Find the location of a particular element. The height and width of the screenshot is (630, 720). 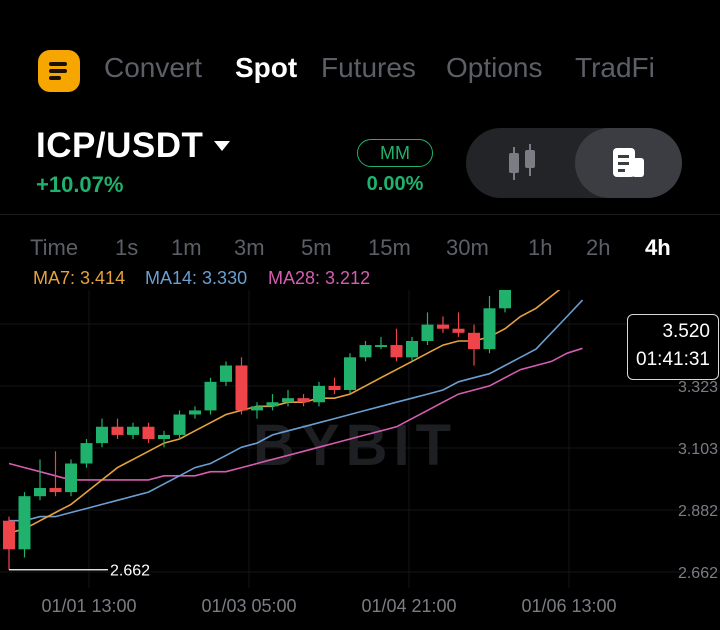

tab-convert: Convert is located at coordinates (153, 67).